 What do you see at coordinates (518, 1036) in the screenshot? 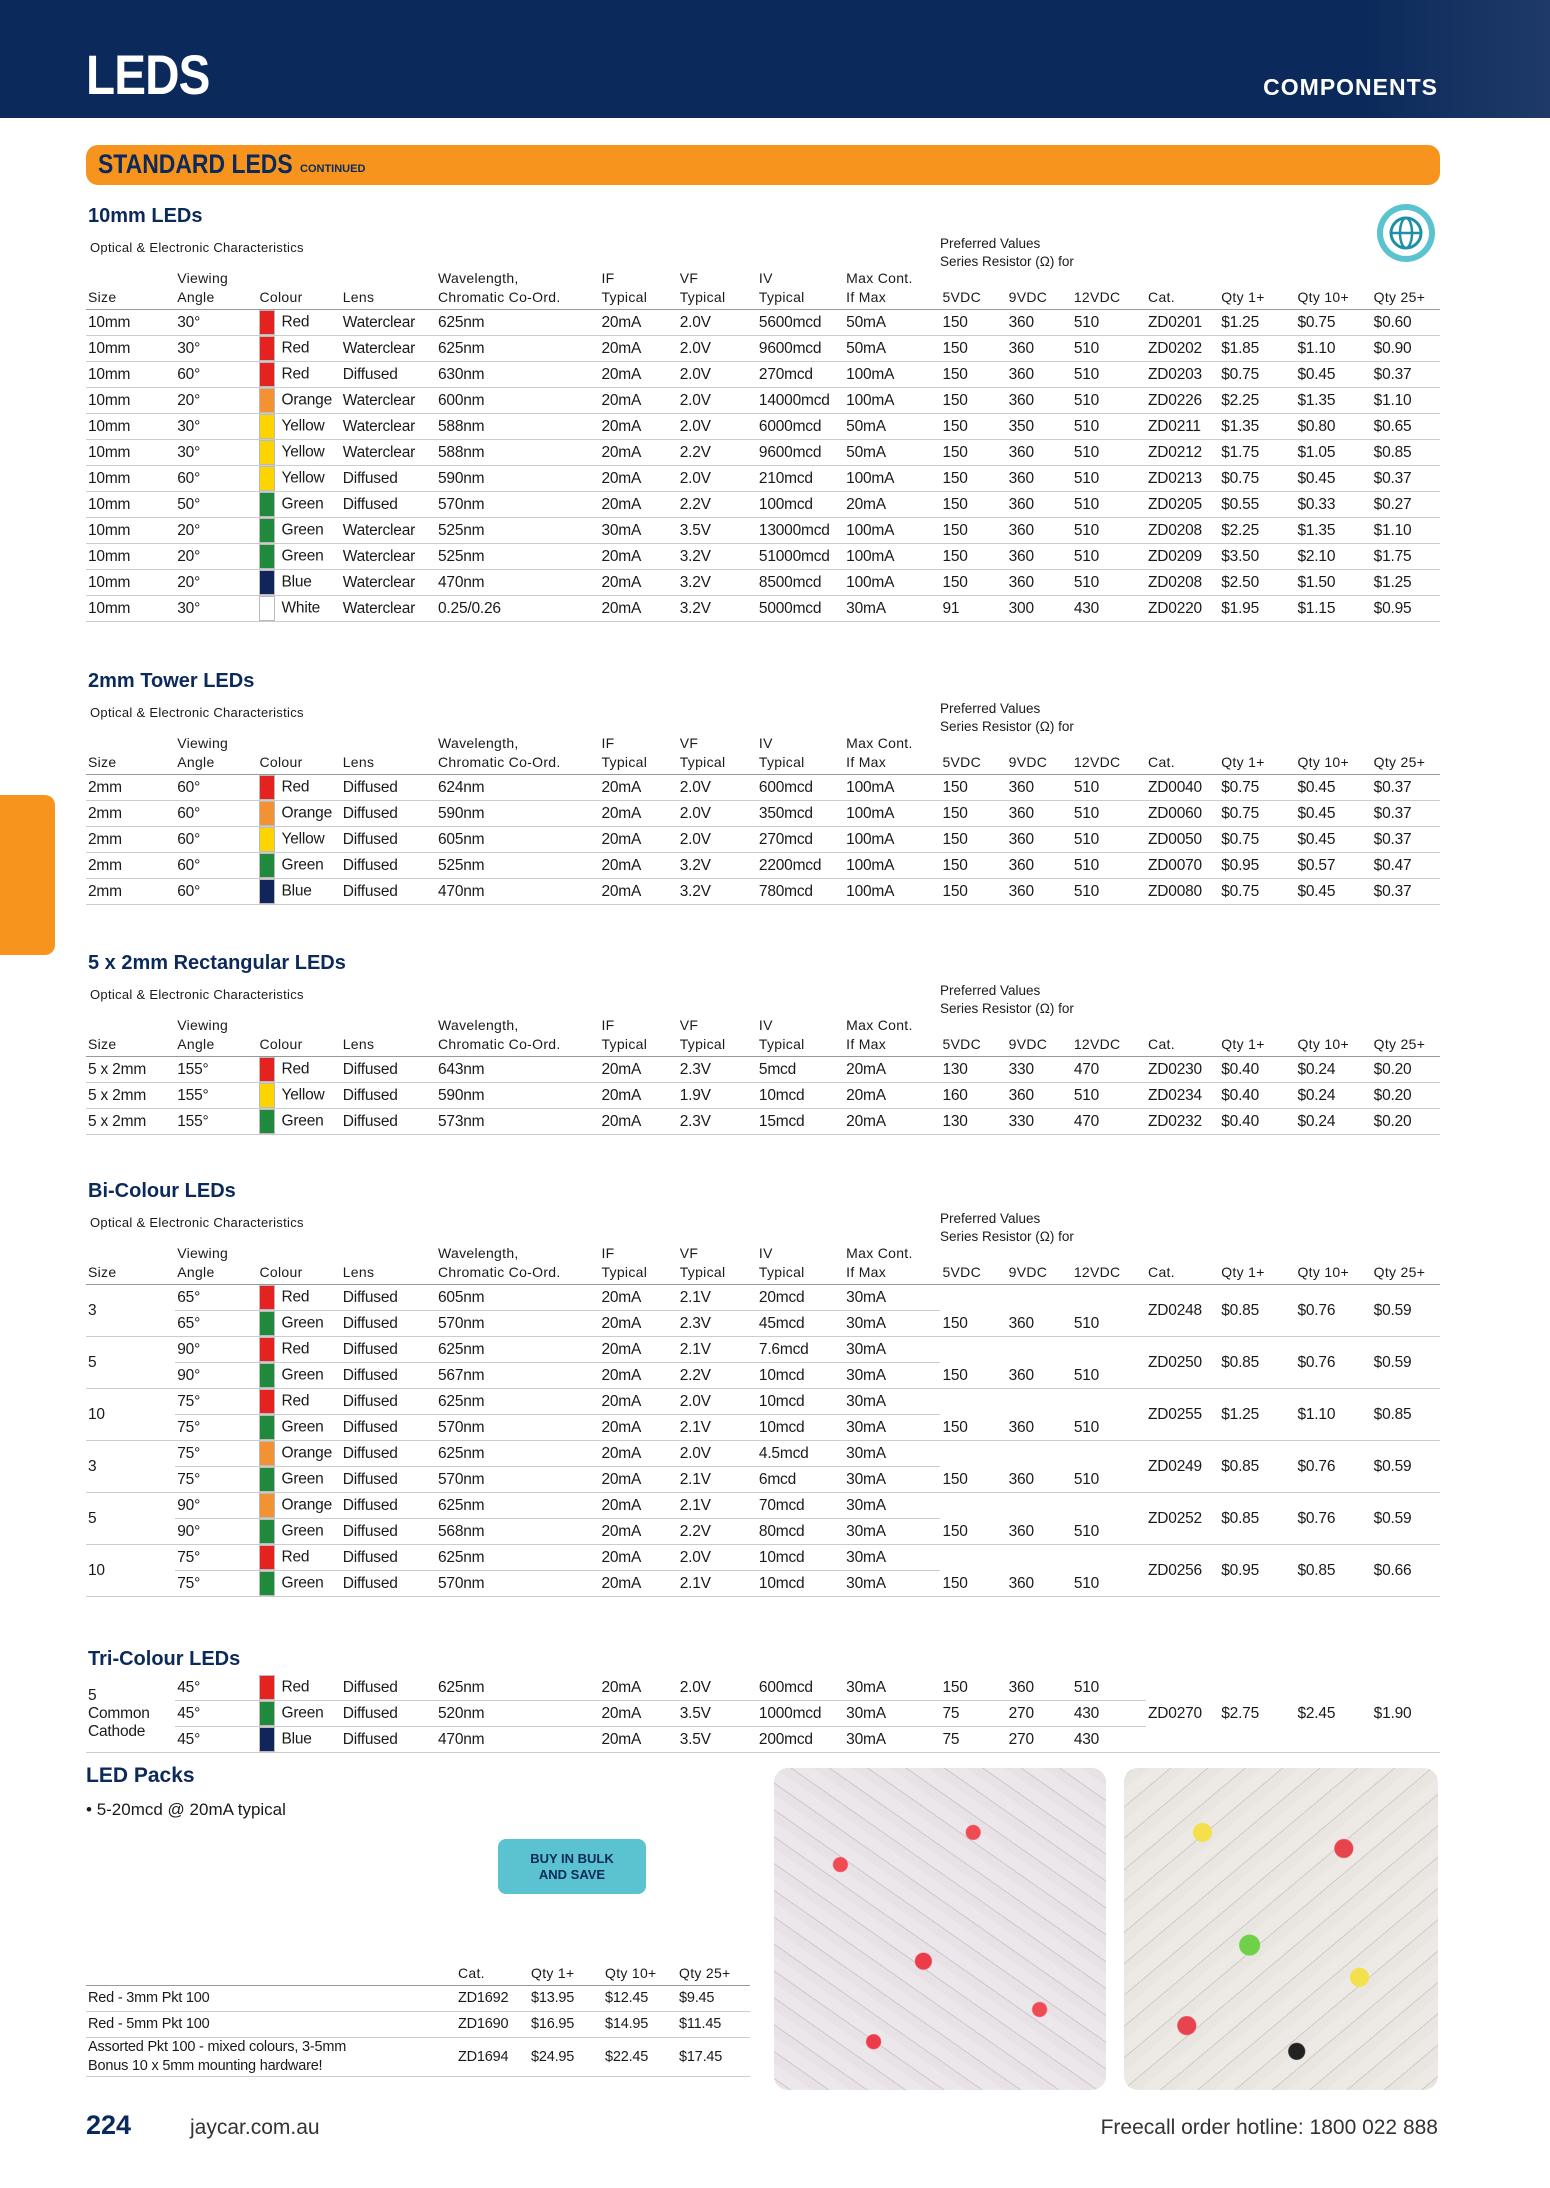
I see `column-header: Wavelength, Chromatic Co-Ord.` at bounding box center [518, 1036].